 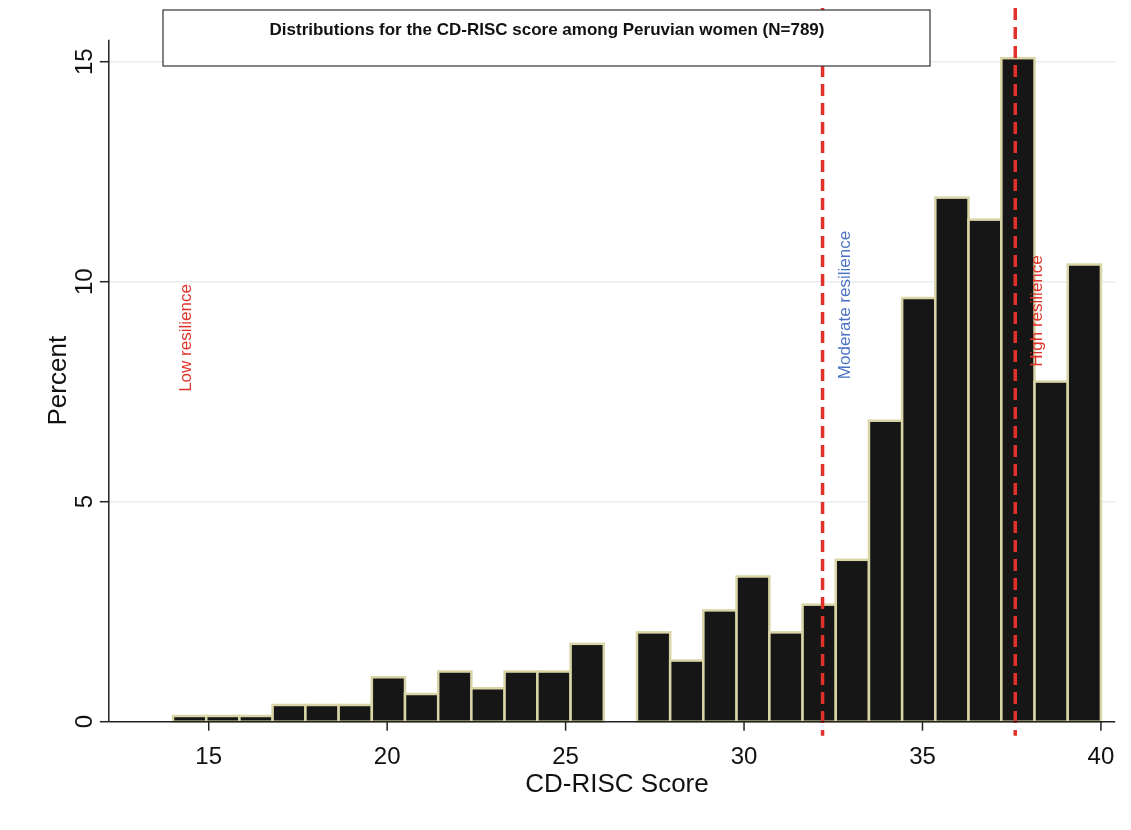 I want to click on x-tick-label: 25, so click(x=565, y=755).